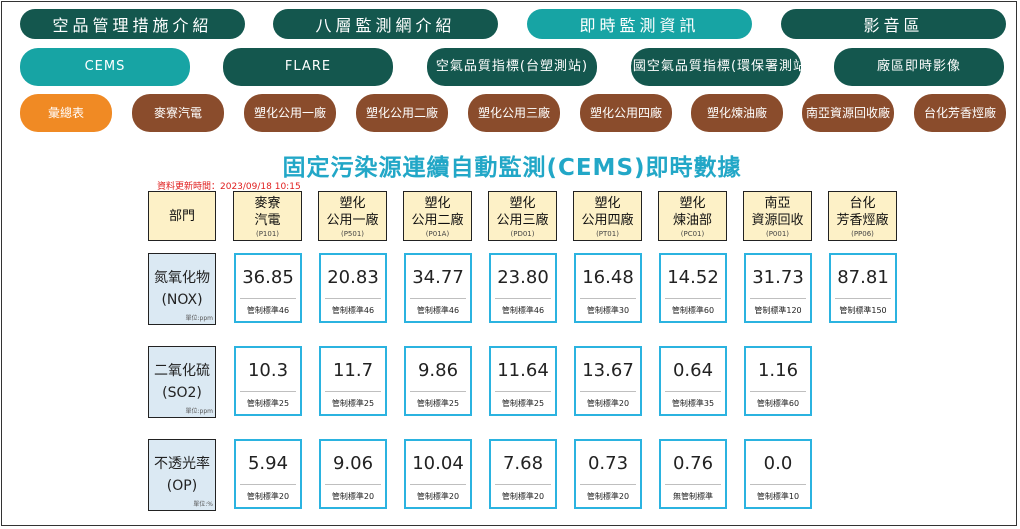  What do you see at coordinates (608, 288) in the screenshot?
I see `measurement-card: 16.48 管制標準30` at bounding box center [608, 288].